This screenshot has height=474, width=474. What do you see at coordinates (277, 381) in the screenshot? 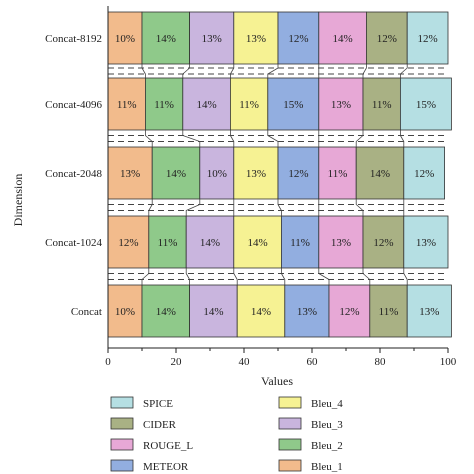
I see `x-axis-label: Values` at bounding box center [277, 381].